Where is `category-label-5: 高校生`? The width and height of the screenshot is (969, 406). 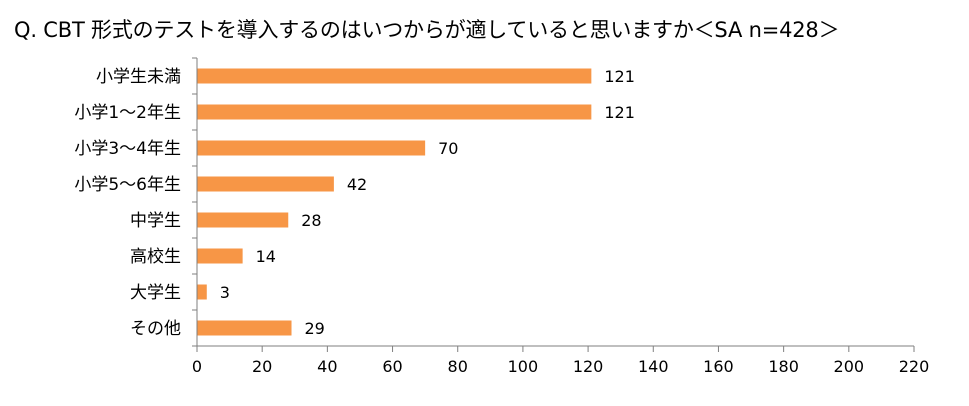 category-label-5: 高校生 is located at coordinates (155, 257).